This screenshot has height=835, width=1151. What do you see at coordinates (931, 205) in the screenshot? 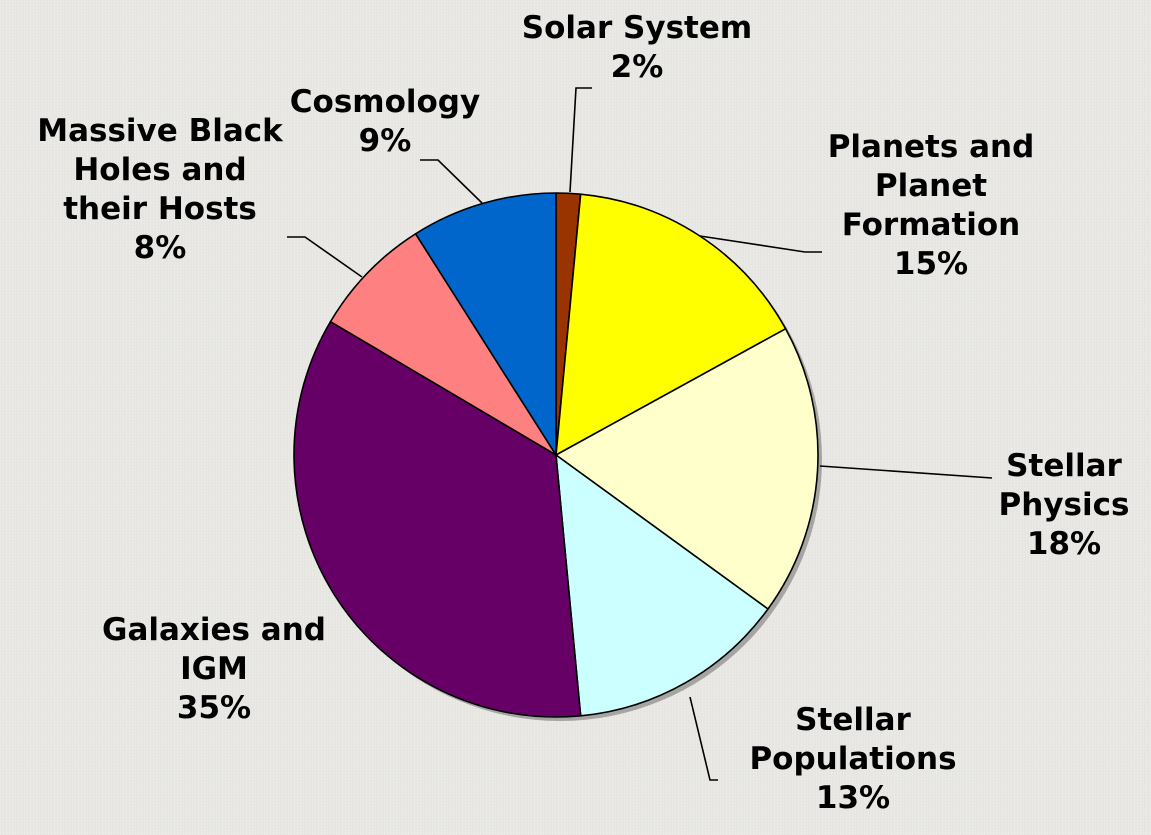
I see `label-planets-and-planet-formation: Planets and Planet Formation 15%` at bounding box center [931, 205].